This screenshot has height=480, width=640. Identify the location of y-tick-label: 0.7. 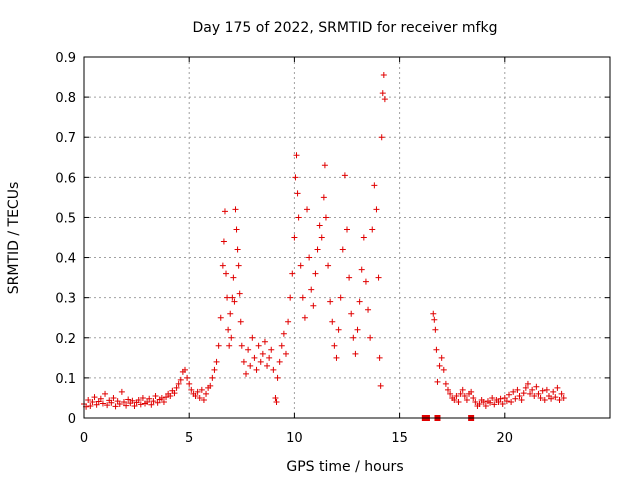
(65, 138).